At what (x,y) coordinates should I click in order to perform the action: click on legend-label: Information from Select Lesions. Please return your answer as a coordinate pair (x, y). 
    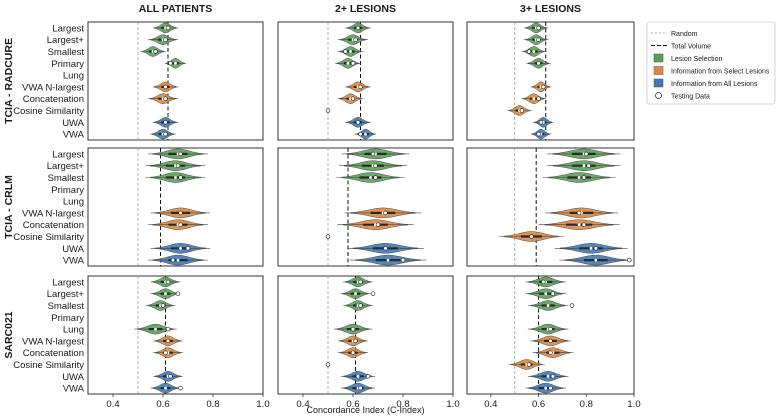
    Looking at the image, I should click on (720, 71).